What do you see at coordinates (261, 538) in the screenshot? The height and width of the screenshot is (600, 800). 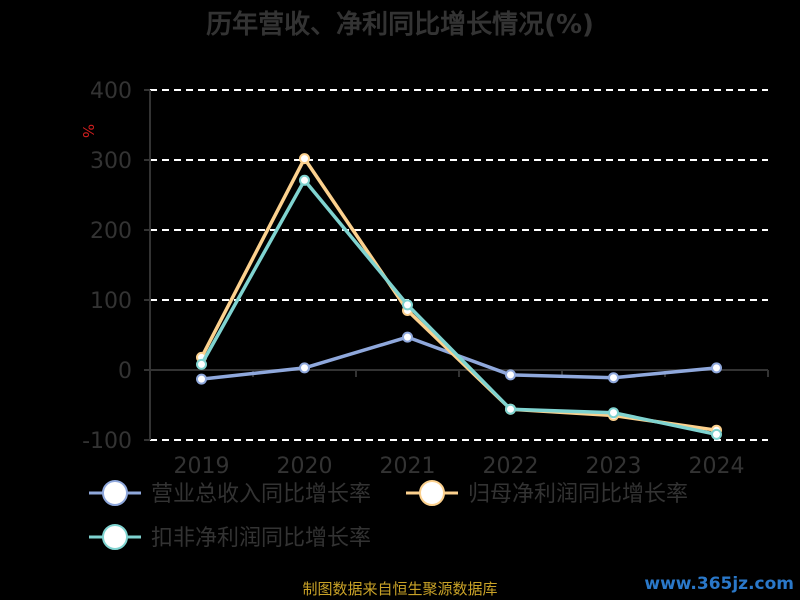 I see `legend-label: 扣非净利润同比增长率` at bounding box center [261, 538].